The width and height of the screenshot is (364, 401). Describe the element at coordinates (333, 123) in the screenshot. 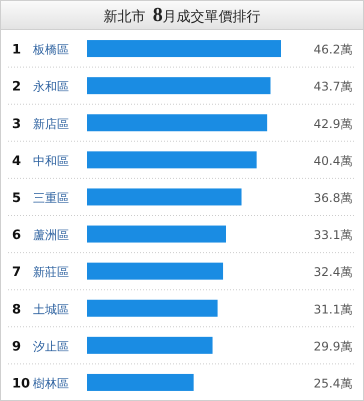

I see `value-label: 42.9萬` at that location.